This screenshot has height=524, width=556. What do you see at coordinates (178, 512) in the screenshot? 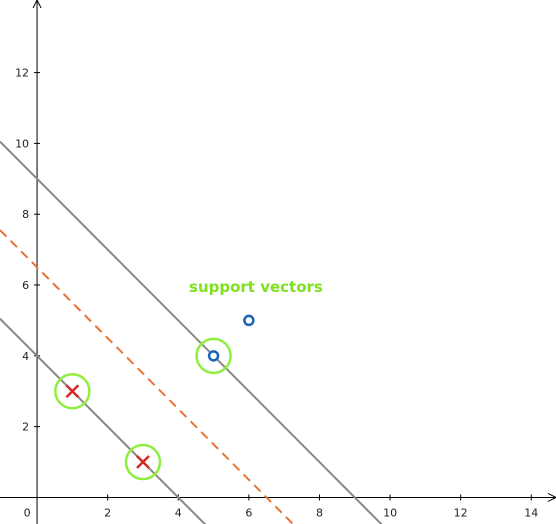
I see `x-tick-label: 4` at bounding box center [178, 512].